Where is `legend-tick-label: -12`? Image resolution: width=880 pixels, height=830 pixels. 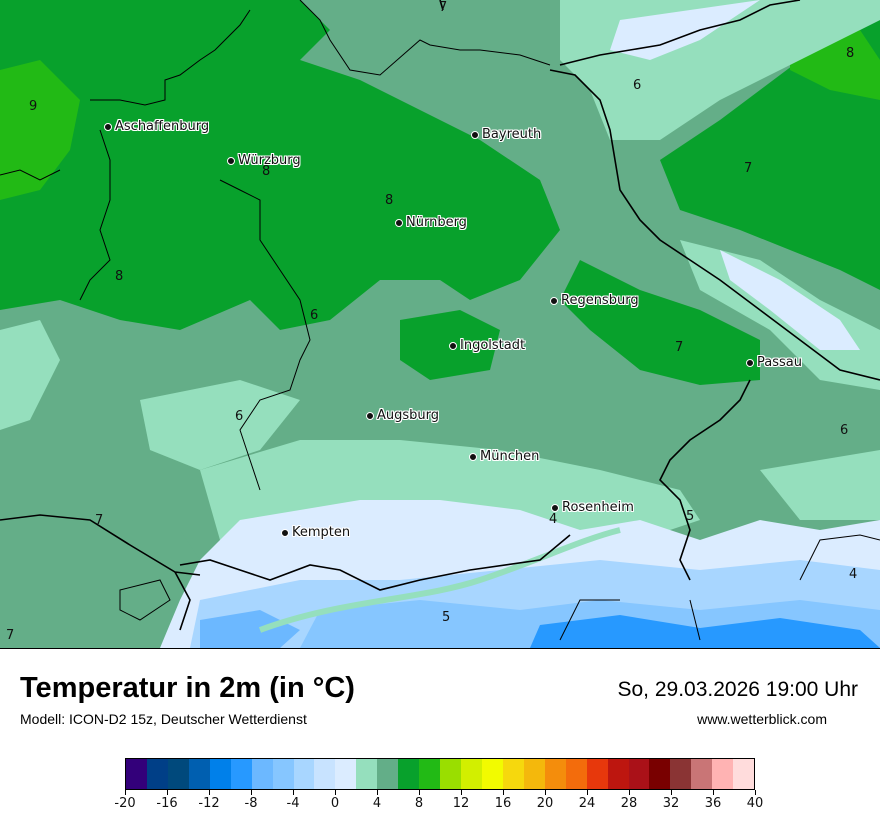 legend-tick-label: -12 is located at coordinates (209, 803).